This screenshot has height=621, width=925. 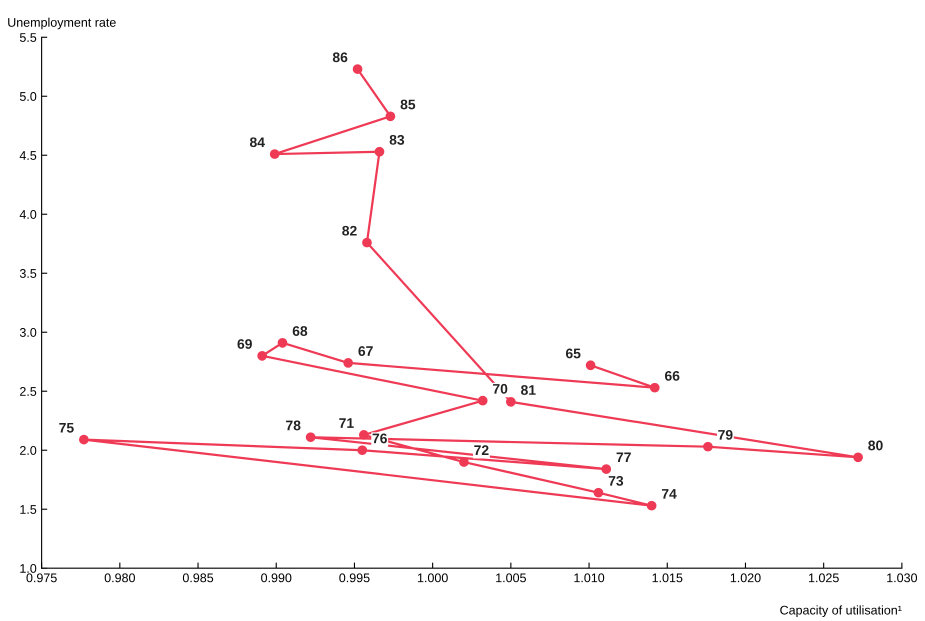 What do you see at coordinates (28, 273) in the screenshot?
I see `y-tick-label: 3.5` at bounding box center [28, 273].